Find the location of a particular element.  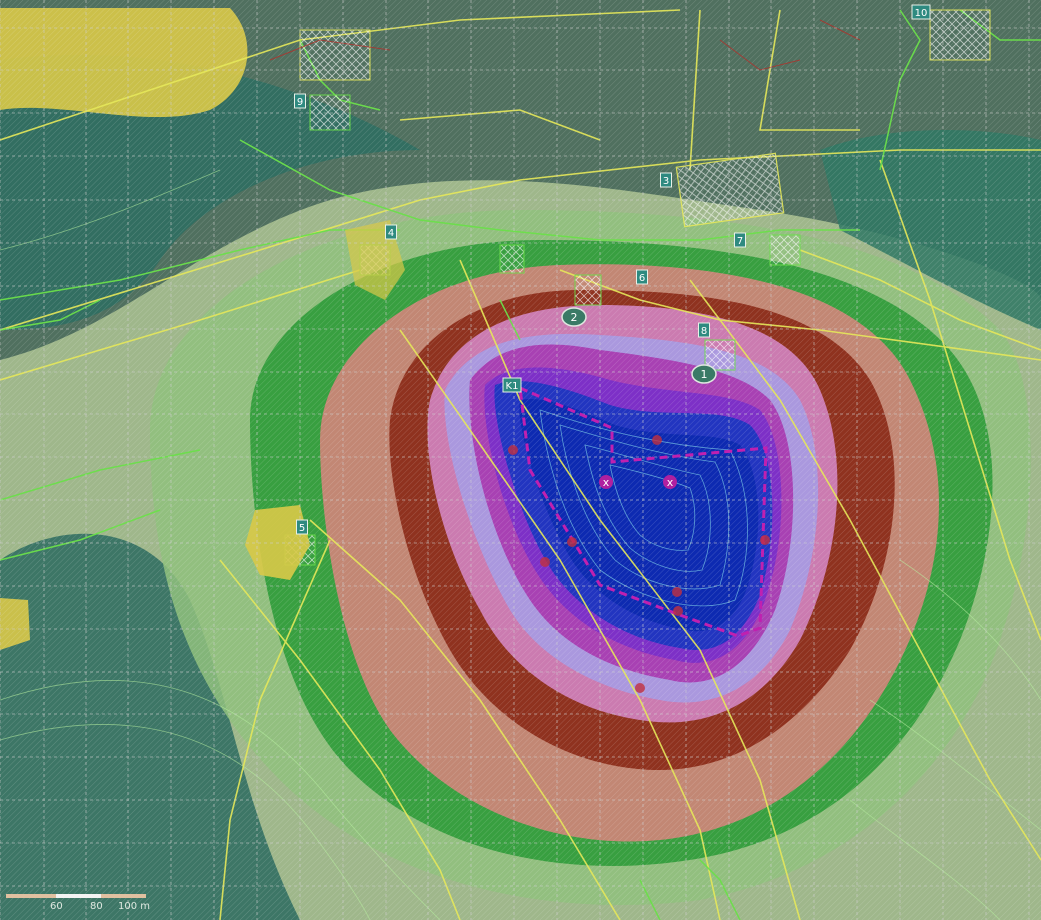

receptor-label-text: 7 is located at coordinates (740, 241).